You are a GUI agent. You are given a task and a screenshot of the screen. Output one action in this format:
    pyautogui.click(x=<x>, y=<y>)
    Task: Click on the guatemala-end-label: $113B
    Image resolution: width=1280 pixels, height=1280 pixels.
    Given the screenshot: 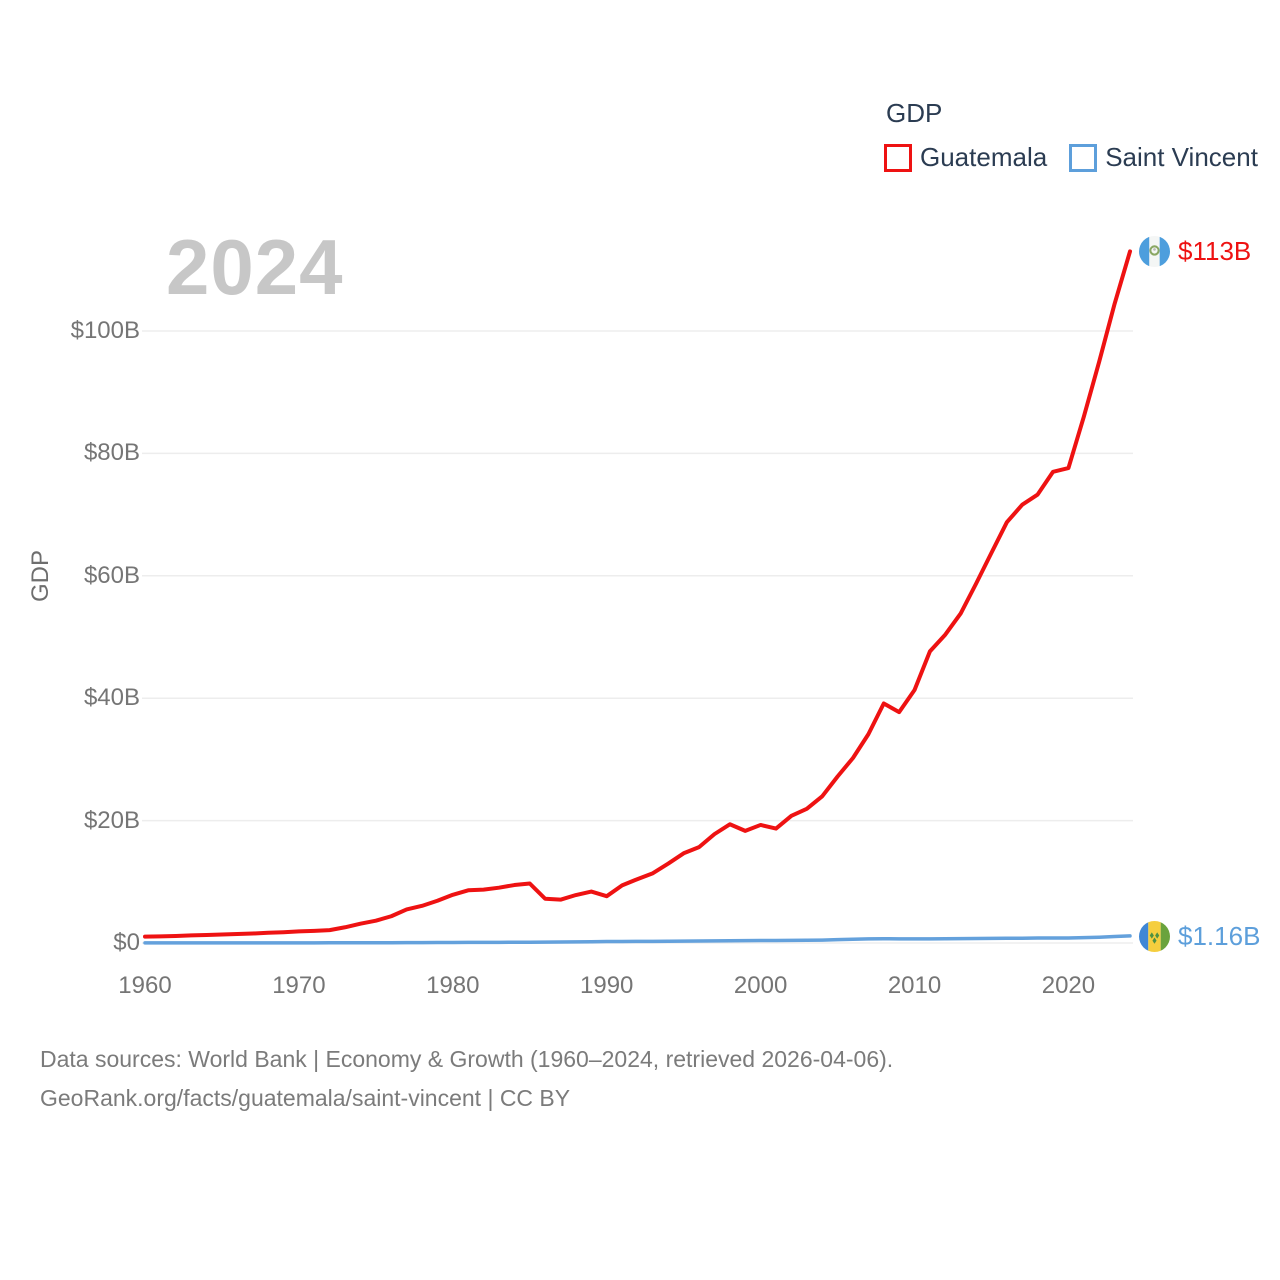 What is the action you would take?
    pyautogui.click(x=1195, y=251)
    